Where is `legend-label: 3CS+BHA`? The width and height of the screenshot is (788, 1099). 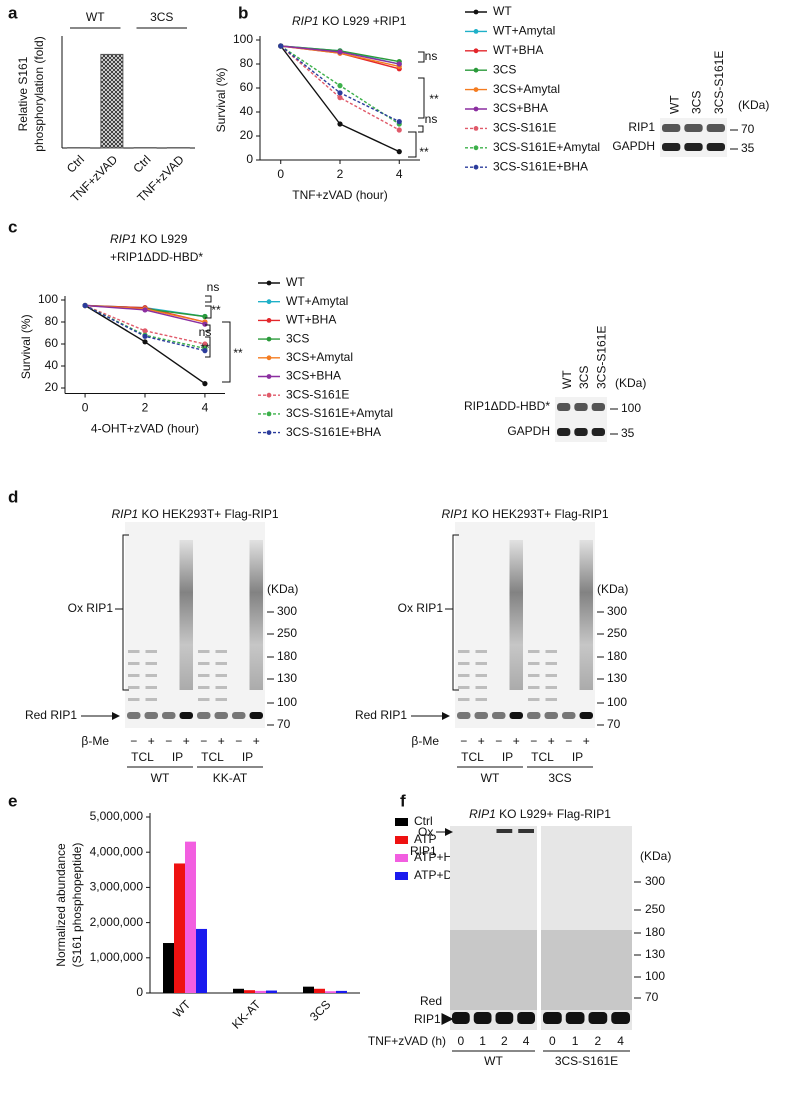 legend-label: 3CS+BHA is located at coordinates (313, 376).